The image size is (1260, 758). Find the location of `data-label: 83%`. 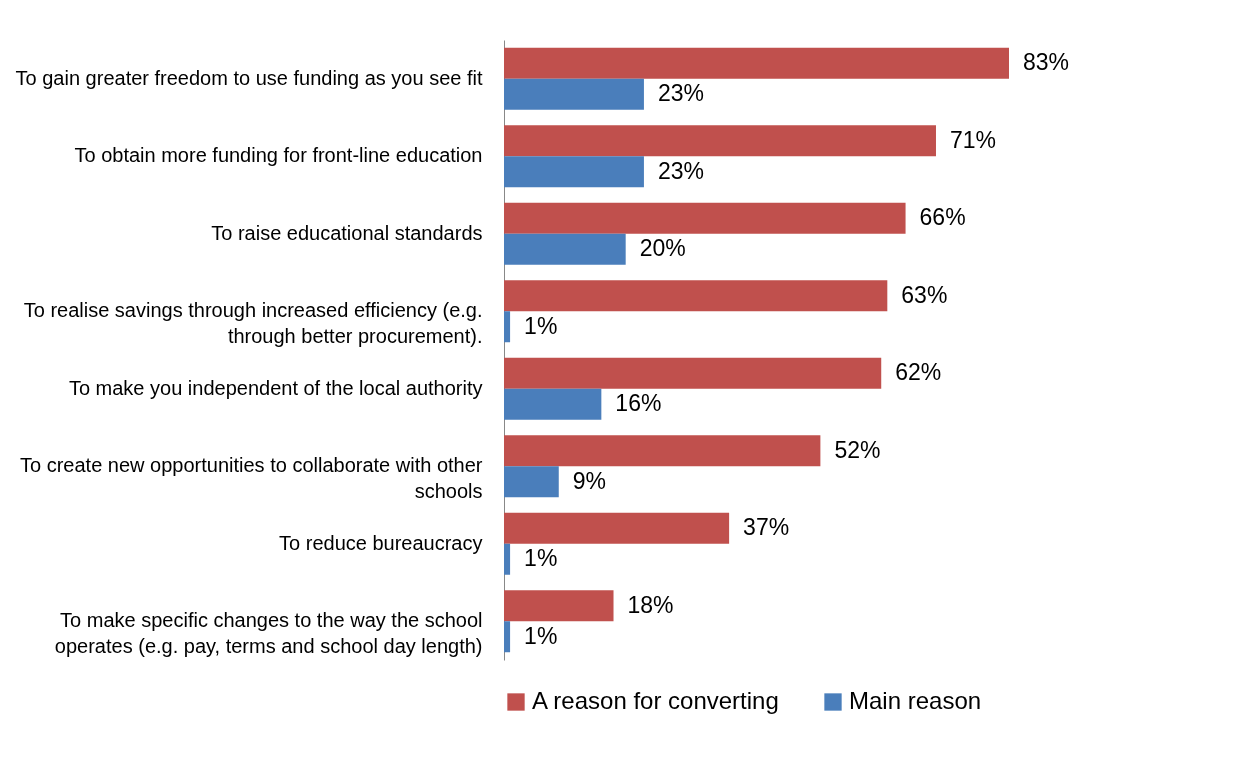

data-label: 83% is located at coordinates (1046, 62).